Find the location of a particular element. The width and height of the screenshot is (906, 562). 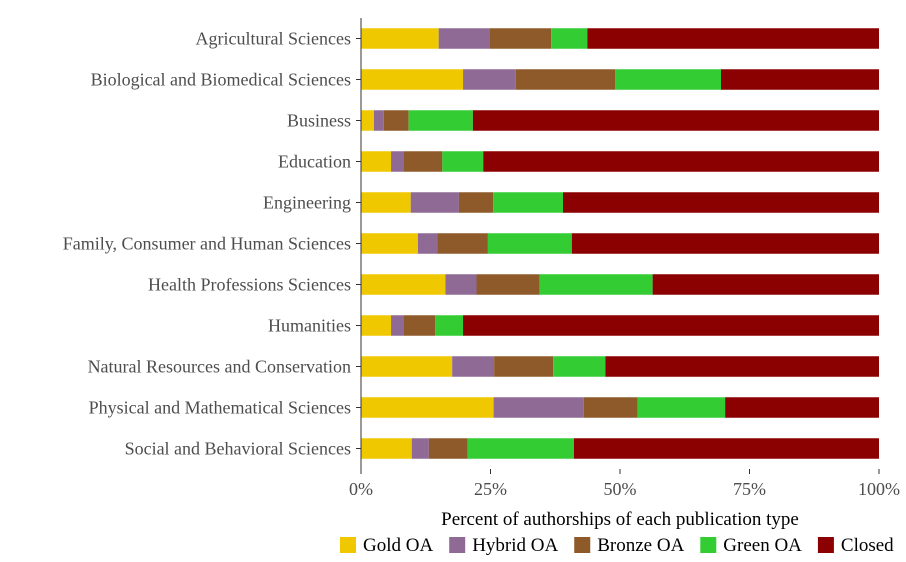

x-tick-label: 100% is located at coordinates (879, 489).